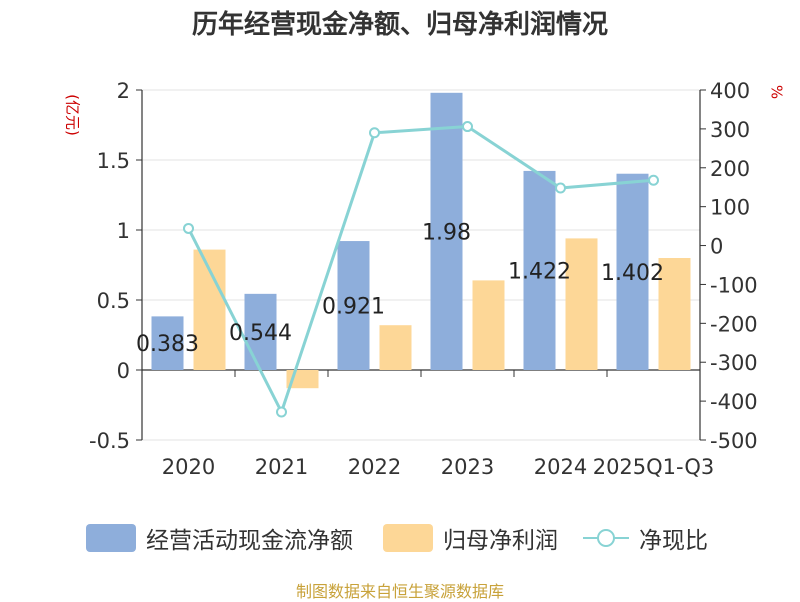  What do you see at coordinates (673, 541) in the screenshot?
I see `legend-label-ratio: 净现比` at bounding box center [673, 541].